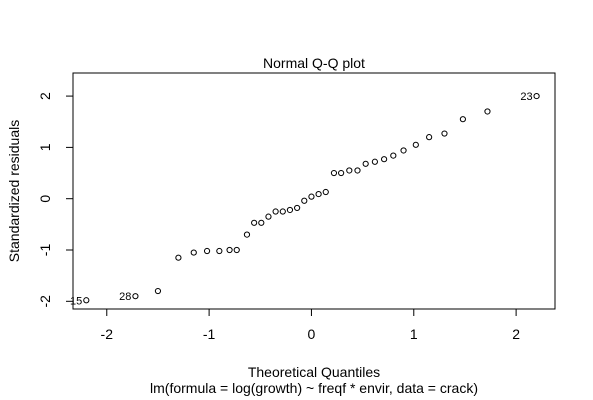 The image size is (593, 400). I want to click on chart-title: Normal Q-Q plot, so click(314, 63).